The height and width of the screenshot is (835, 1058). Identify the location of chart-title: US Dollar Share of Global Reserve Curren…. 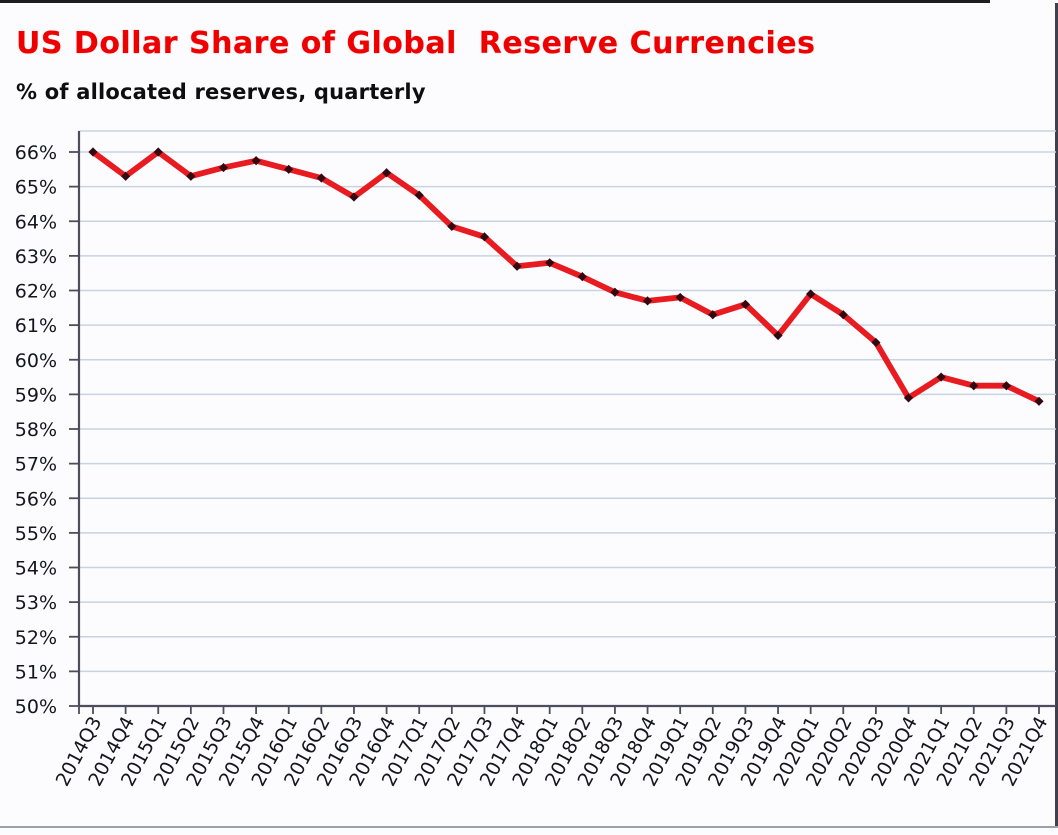
(416, 43).